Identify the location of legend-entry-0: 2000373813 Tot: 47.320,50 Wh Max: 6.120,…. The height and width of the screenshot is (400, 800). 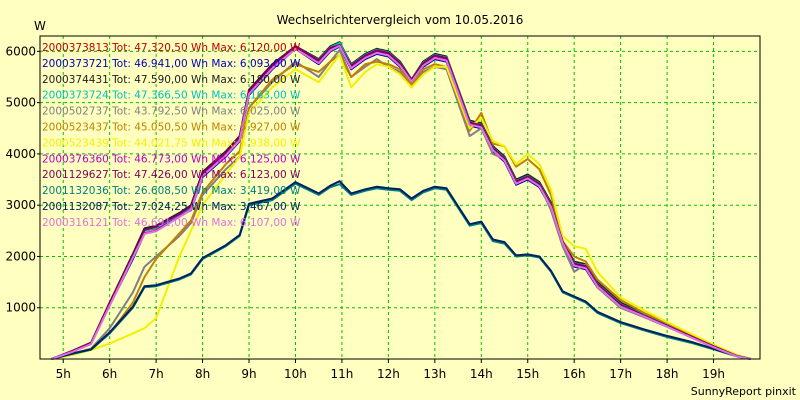
(171, 48).